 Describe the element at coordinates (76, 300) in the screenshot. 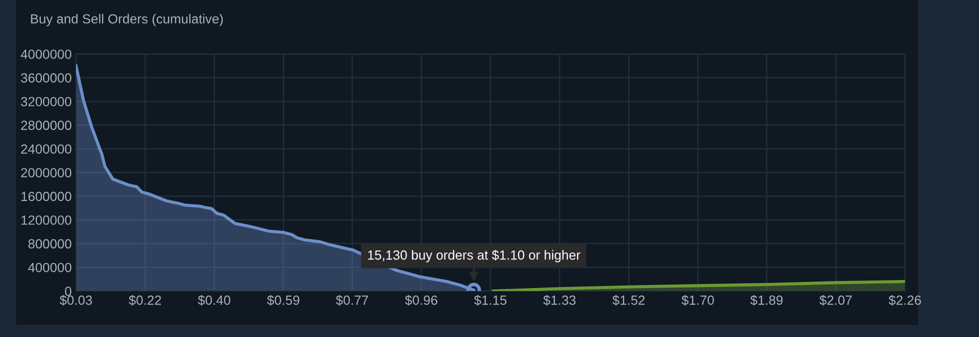

I see `x-tick-label: $0.03` at that location.